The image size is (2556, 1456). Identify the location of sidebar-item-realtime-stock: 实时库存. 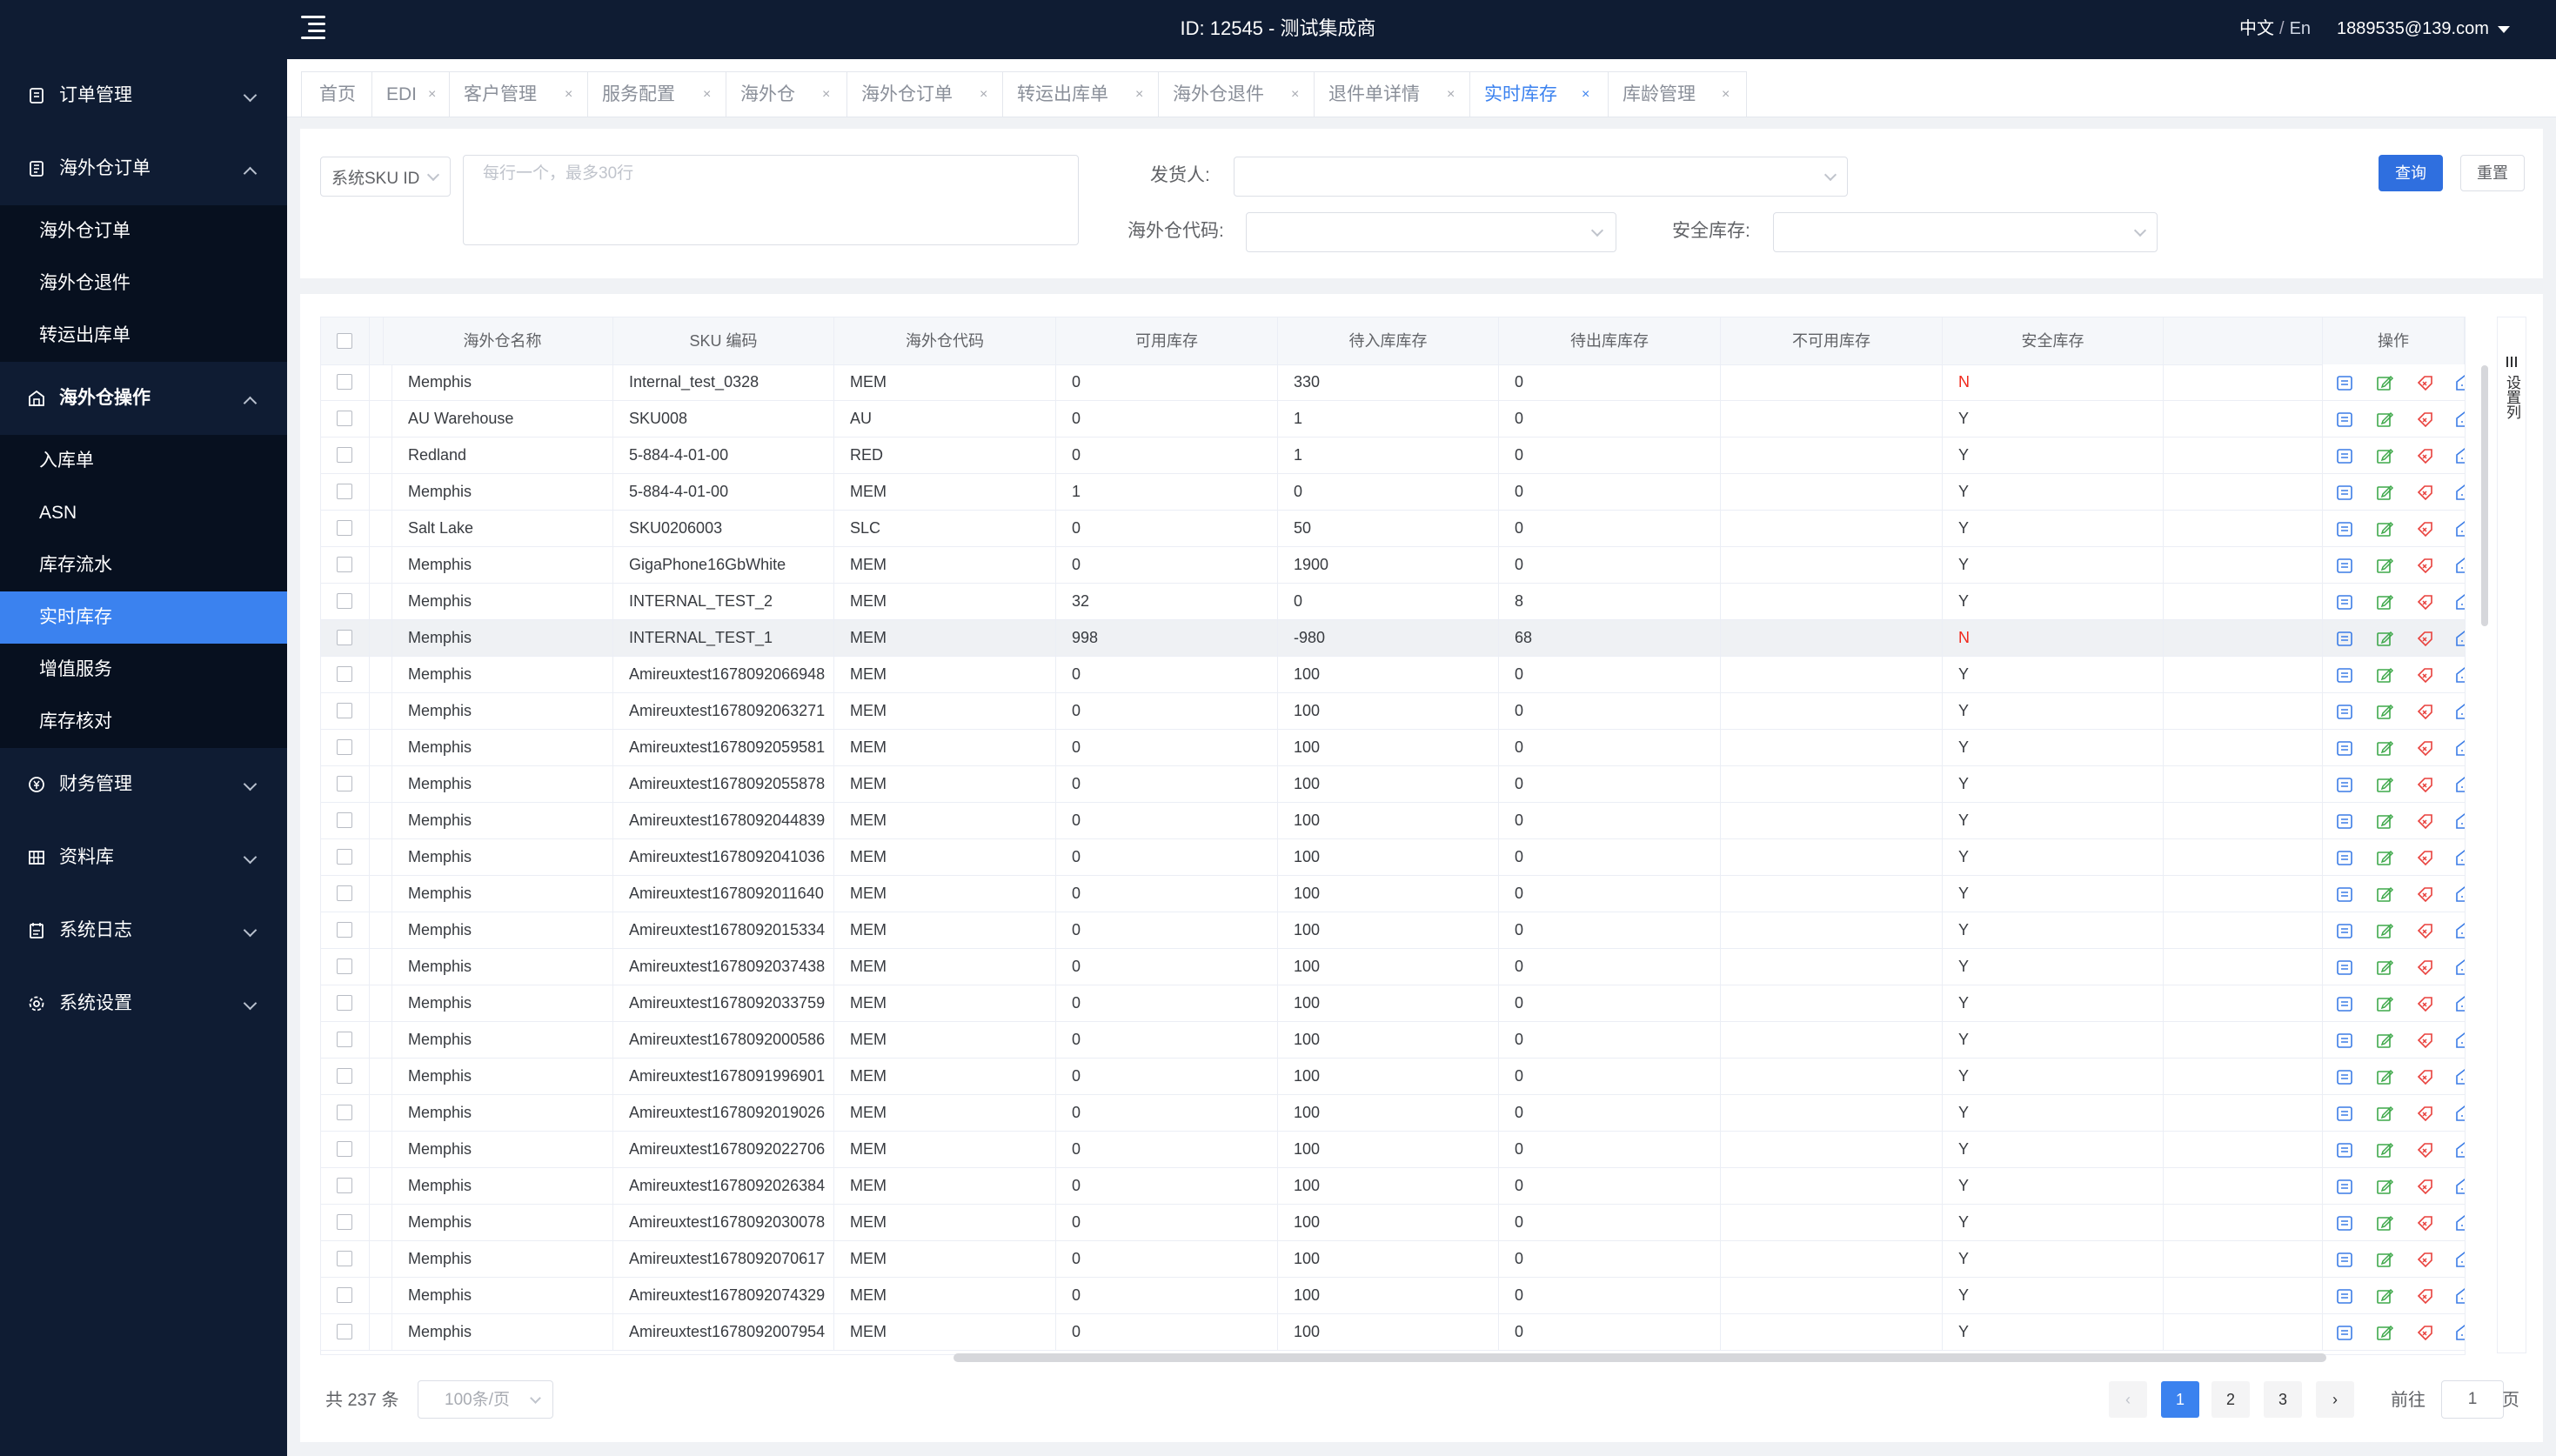
(143, 617).